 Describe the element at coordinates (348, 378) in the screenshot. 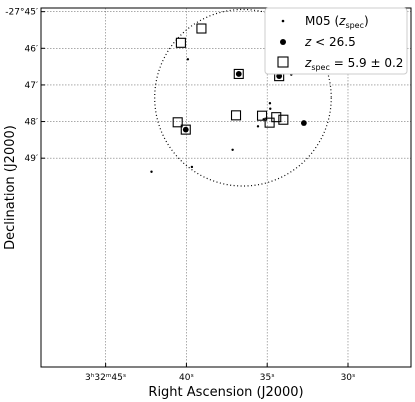

I see `x-tick-label: 30ˢ` at that location.